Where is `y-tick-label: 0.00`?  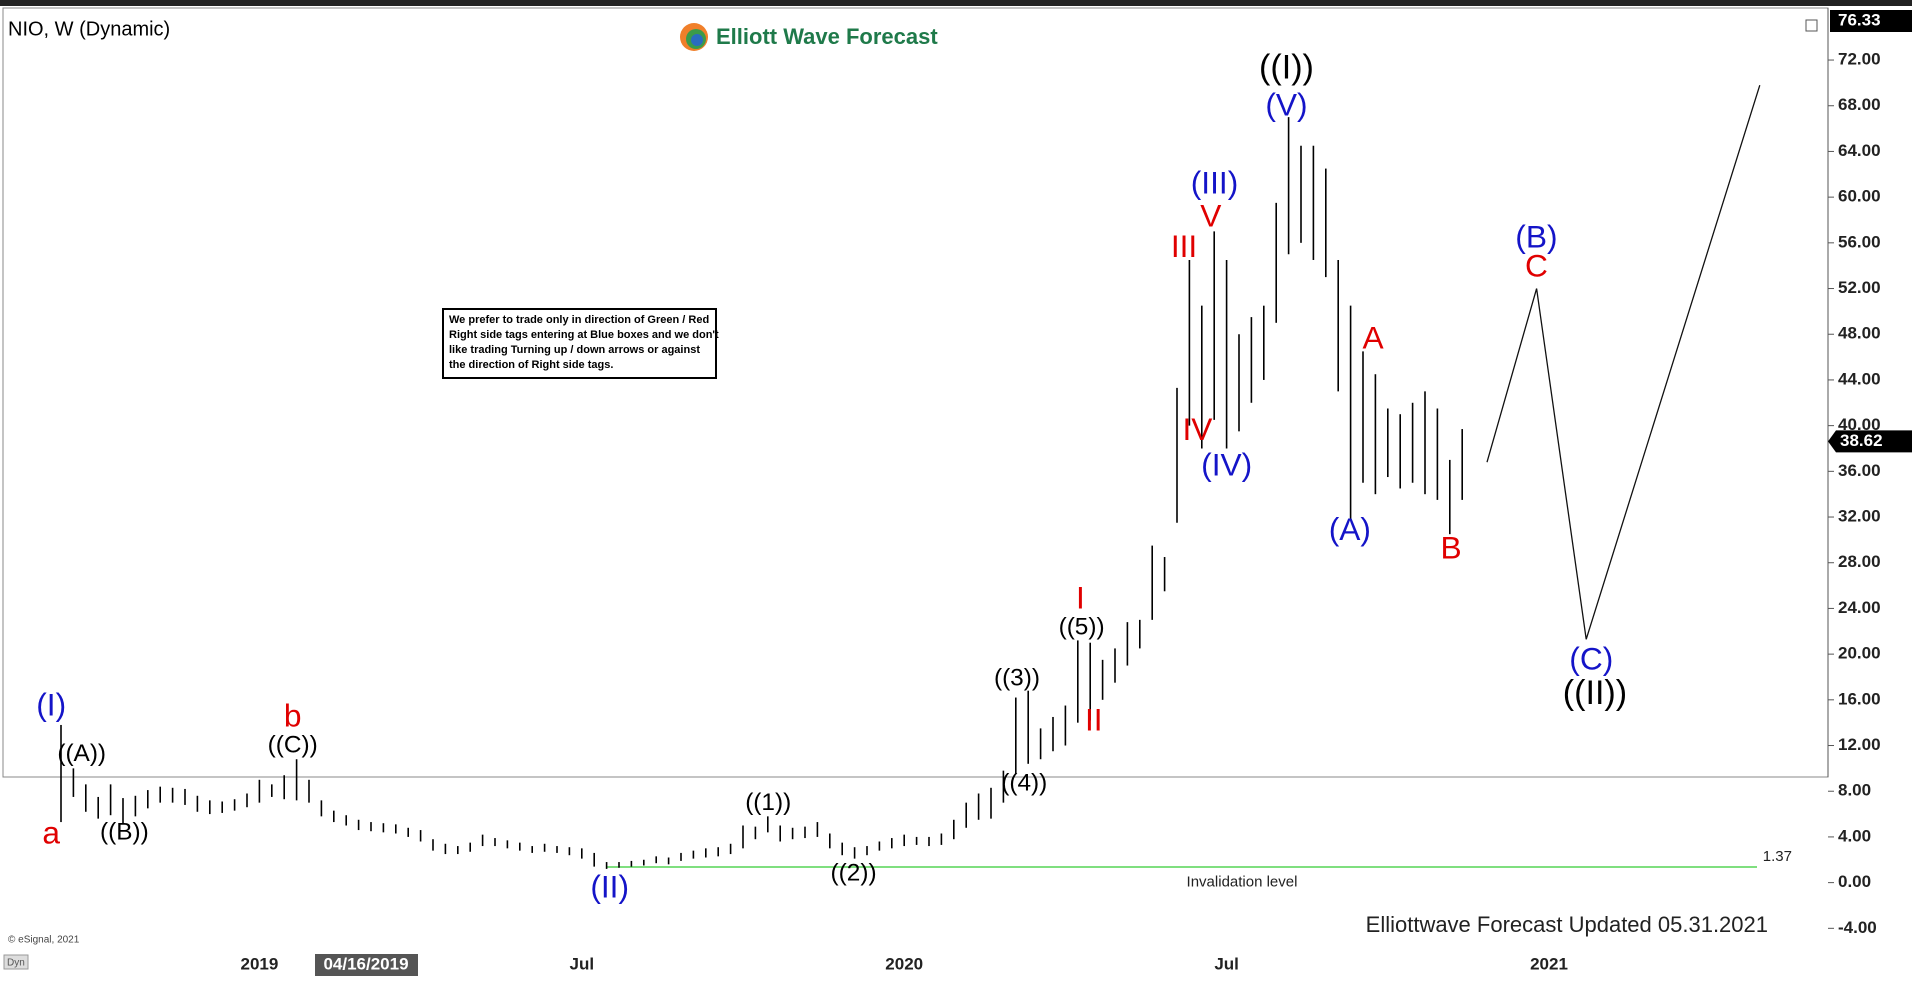 y-tick-label: 0.00 is located at coordinates (1854, 881).